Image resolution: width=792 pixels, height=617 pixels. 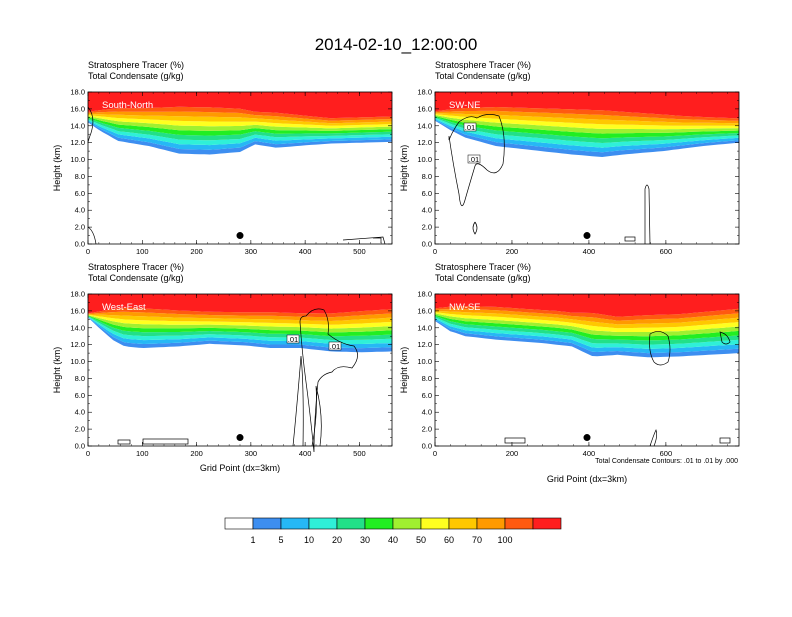 What do you see at coordinates (424, 159) in the screenshot?
I see `y-tick-label: 10.0` at bounding box center [424, 159].